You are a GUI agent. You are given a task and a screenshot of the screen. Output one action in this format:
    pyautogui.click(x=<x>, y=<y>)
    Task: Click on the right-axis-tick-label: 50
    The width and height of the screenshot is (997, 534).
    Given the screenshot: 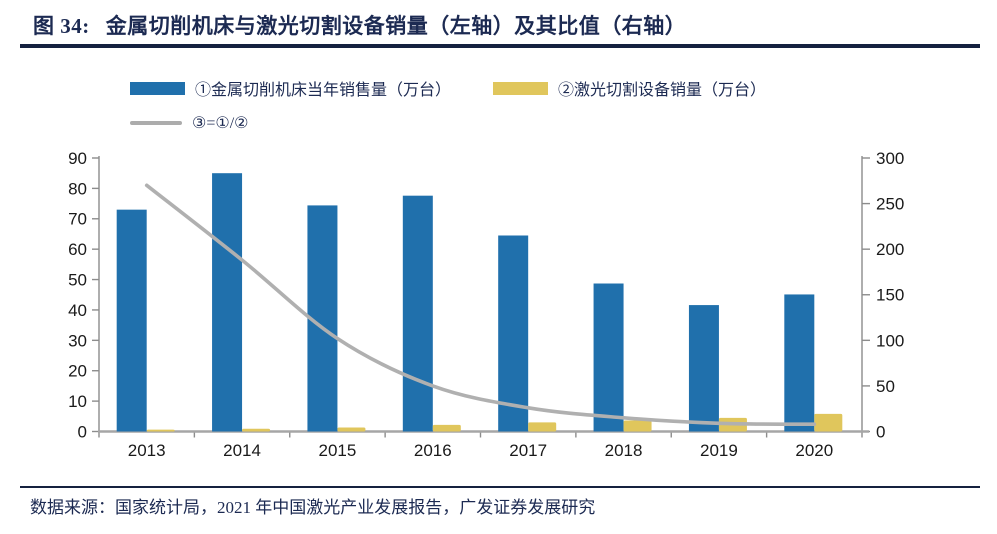 What is the action you would take?
    pyautogui.click(x=885, y=386)
    